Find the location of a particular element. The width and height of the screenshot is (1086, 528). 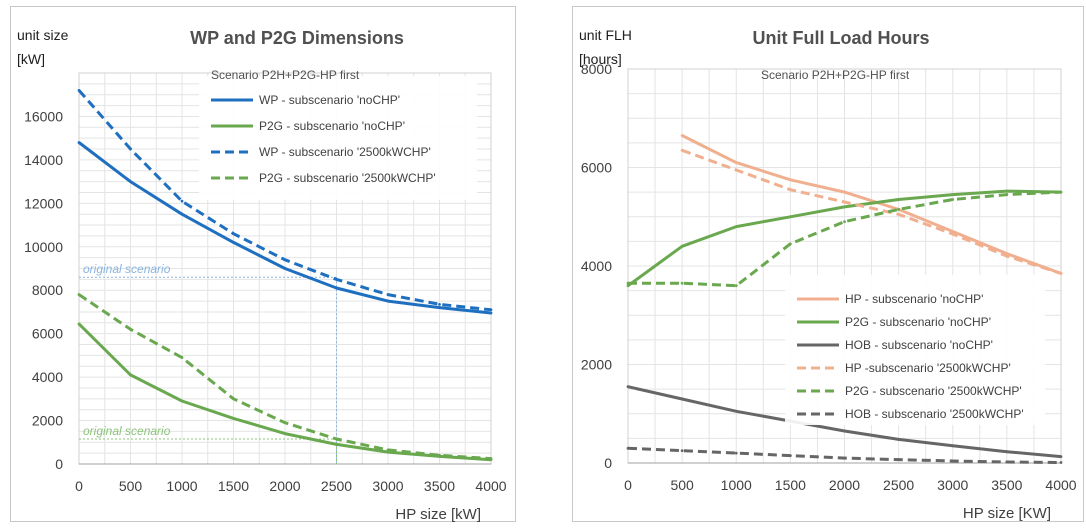

legend-label: HP - subscenario 'noCHP' is located at coordinates (914, 299).